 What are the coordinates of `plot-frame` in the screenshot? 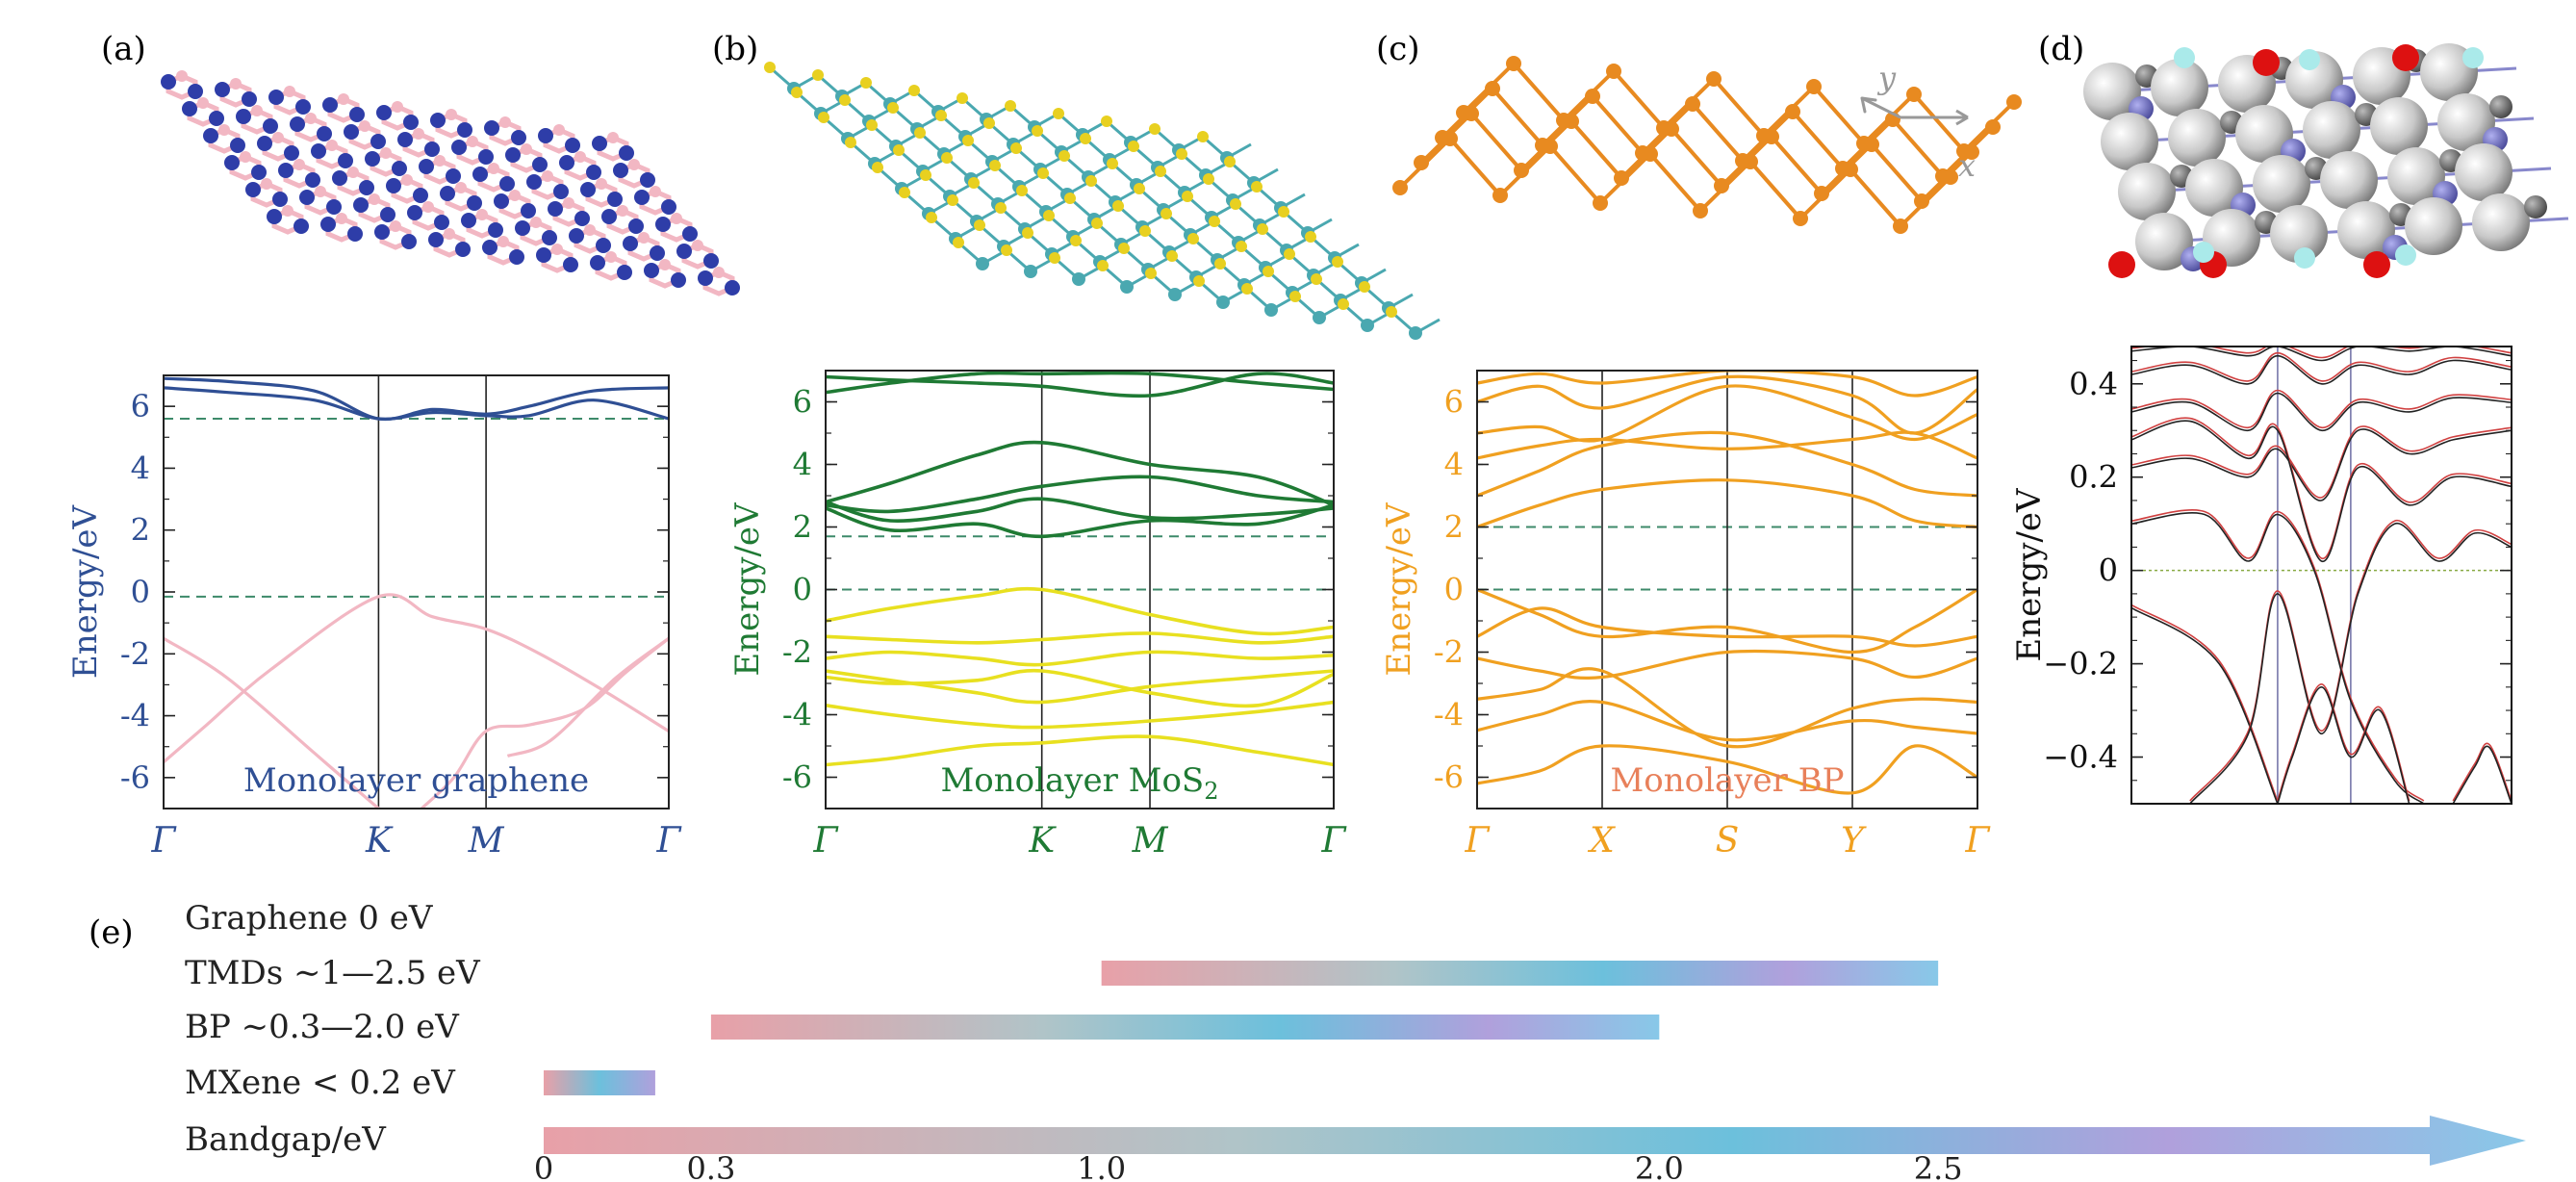 It's located at (2321, 575).